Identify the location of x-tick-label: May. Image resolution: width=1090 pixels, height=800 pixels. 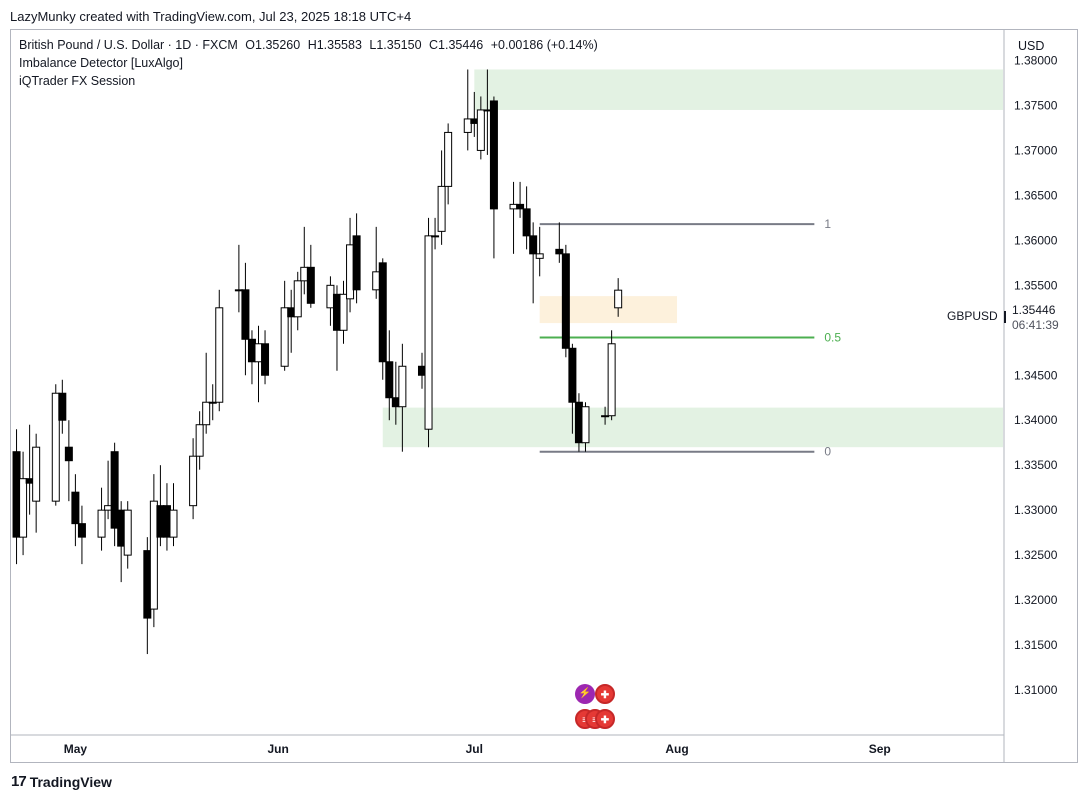
(76, 749).